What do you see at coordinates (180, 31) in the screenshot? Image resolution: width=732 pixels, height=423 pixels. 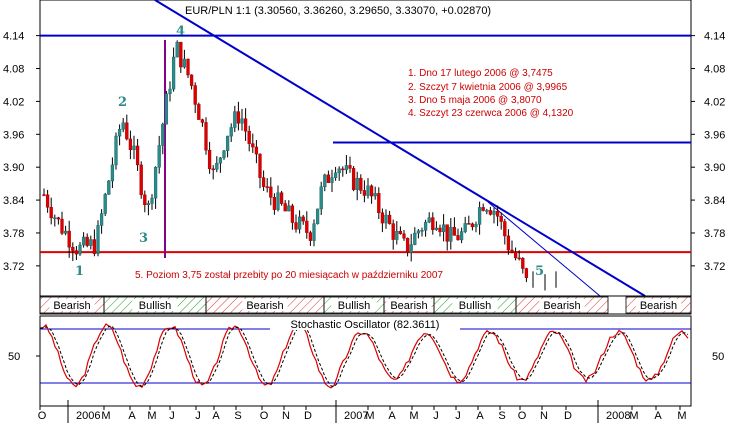 I see `wave-label-4: 4` at bounding box center [180, 31].